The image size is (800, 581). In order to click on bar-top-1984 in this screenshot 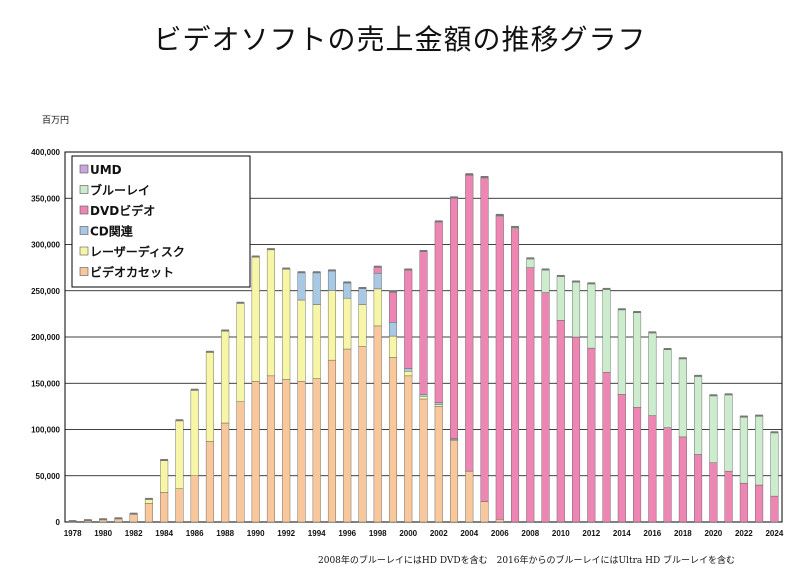, I will do `click(164, 460)`.